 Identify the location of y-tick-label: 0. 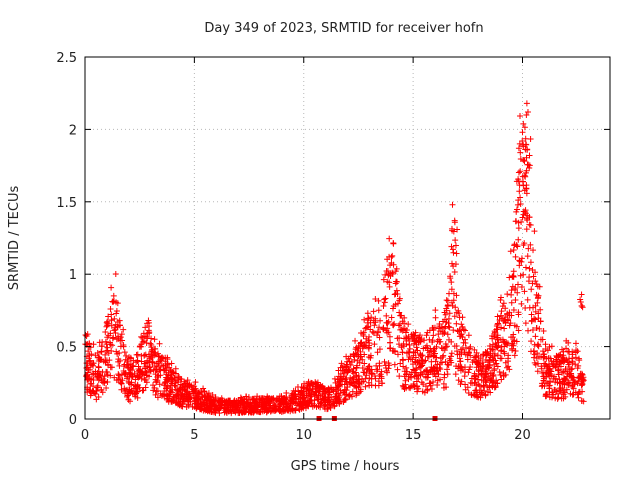
(73, 420).